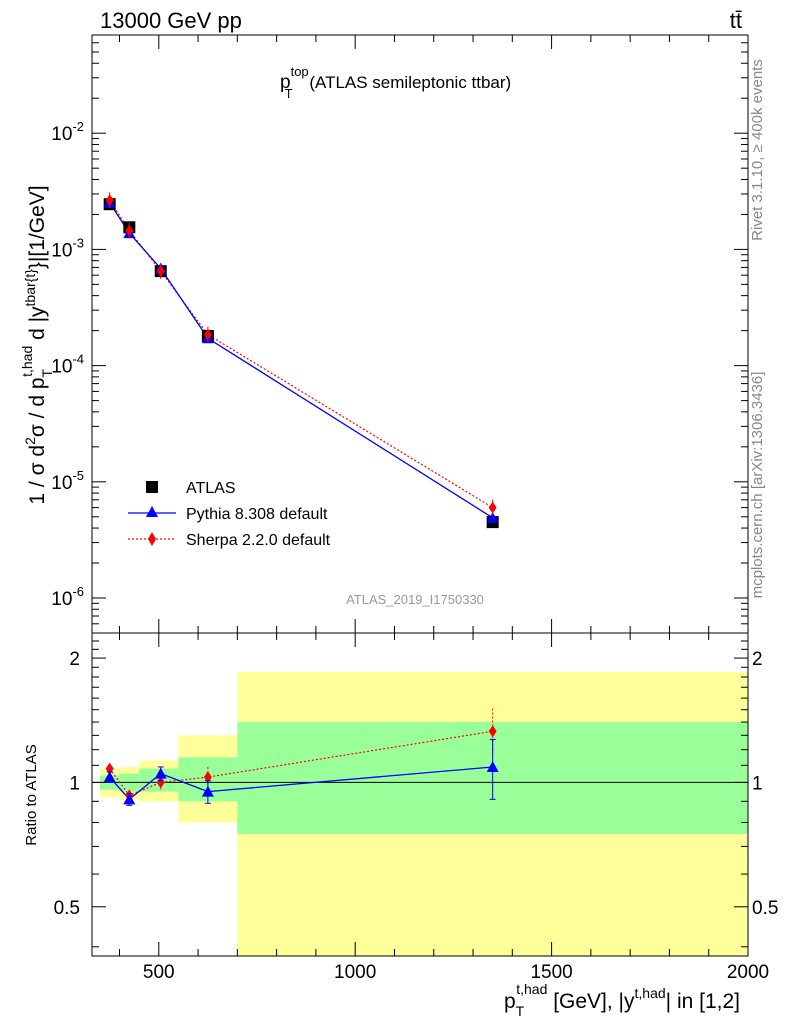  I want to click on plot-title-sub: T, so click(289, 93).